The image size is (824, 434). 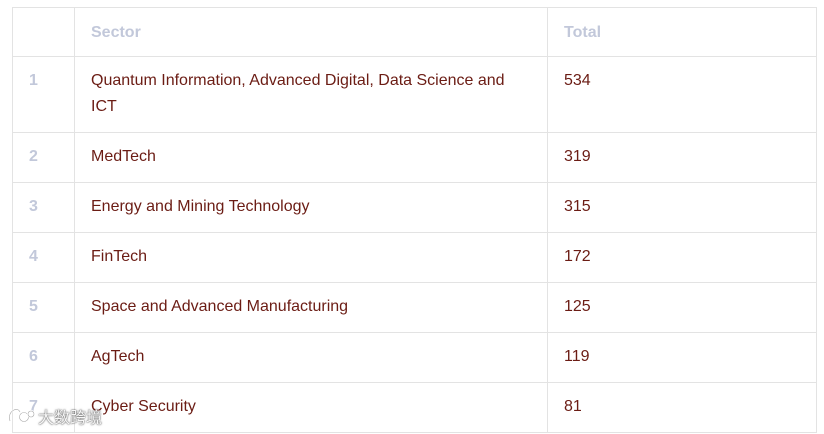 I want to click on table-row: 3 Energy and Mining Technology 315, so click(x=414, y=207).